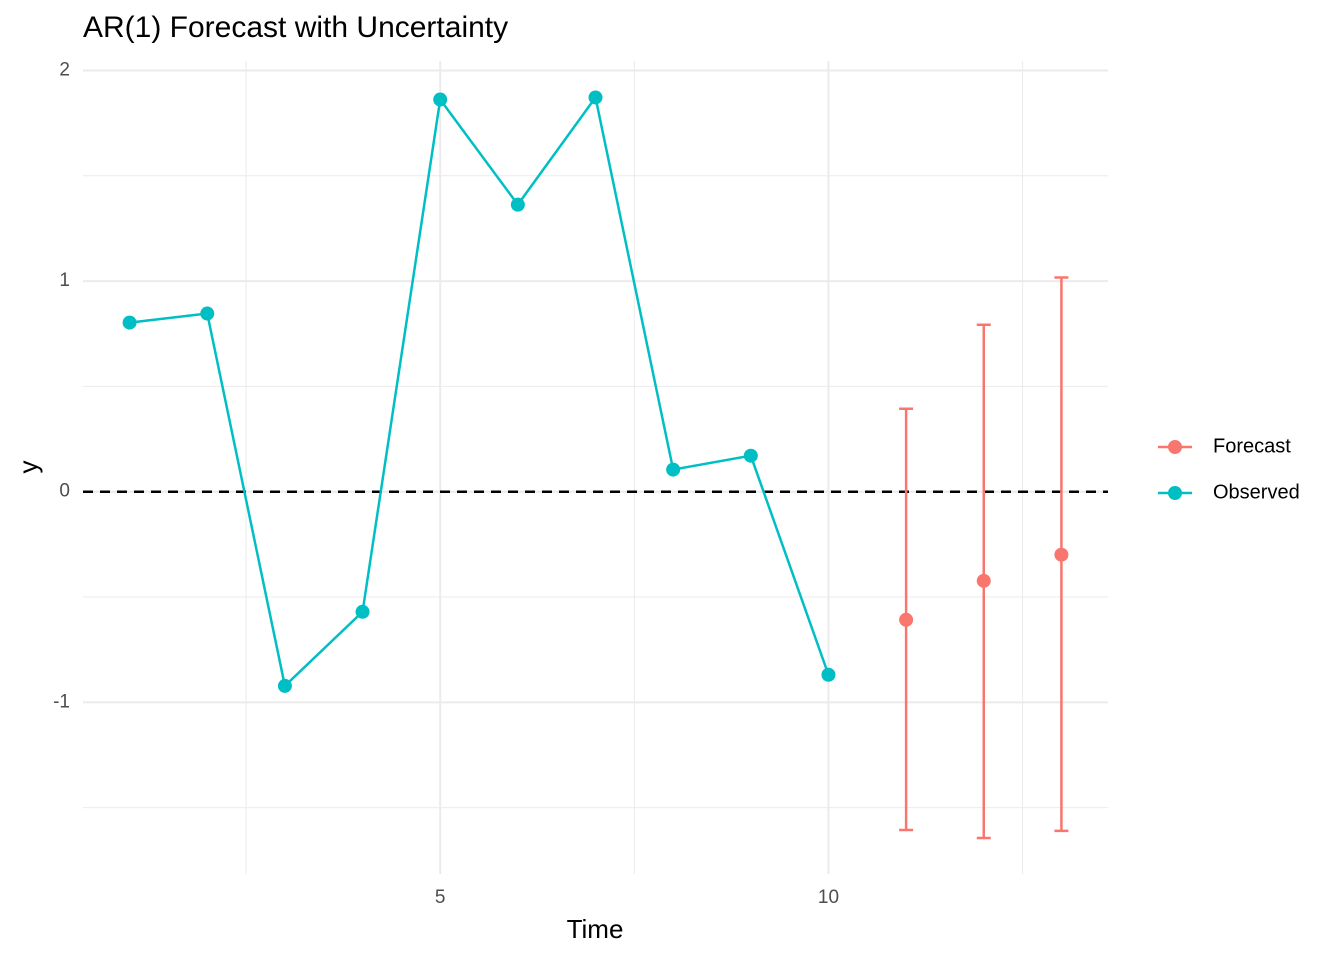  What do you see at coordinates (61, 701) in the screenshot?
I see `y-tick-label: -1` at bounding box center [61, 701].